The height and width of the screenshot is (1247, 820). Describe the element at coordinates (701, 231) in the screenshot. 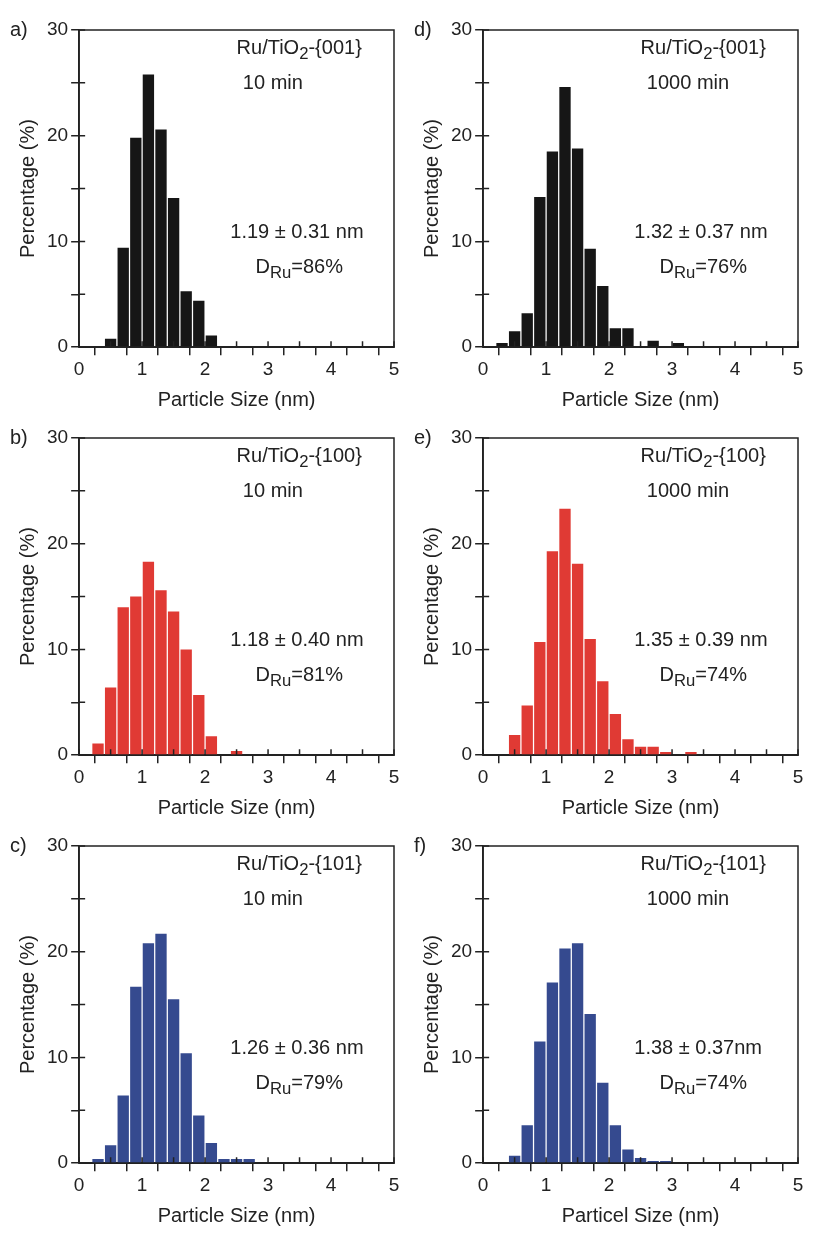

I see `annotation: 1.32 ± 0.37 nm` at that location.